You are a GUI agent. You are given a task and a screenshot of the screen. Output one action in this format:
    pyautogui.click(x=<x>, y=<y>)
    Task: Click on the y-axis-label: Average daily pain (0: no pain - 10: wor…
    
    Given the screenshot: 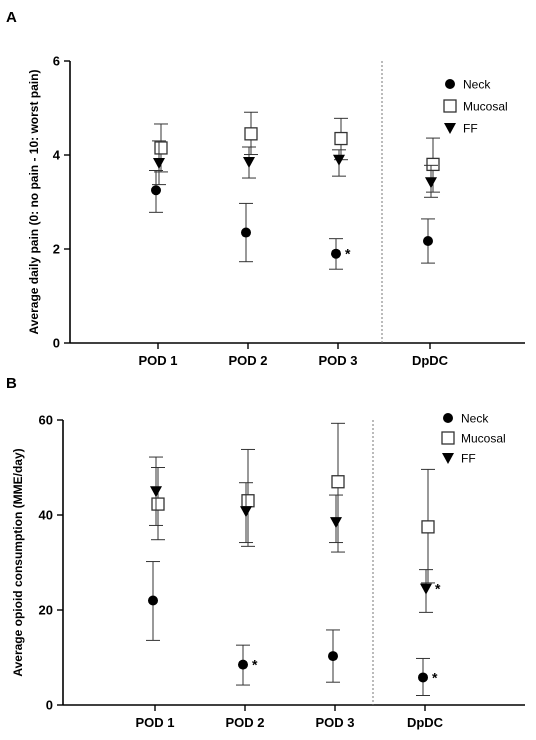 What is the action you would take?
    pyautogui.click(x=34, y=202)
    